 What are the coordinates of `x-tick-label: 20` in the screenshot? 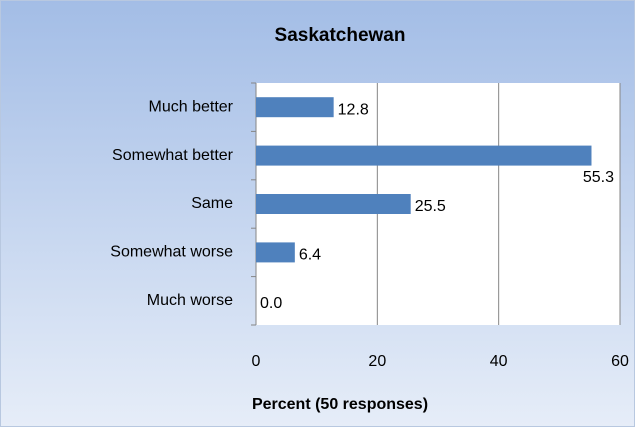 It's located at (377, 361).